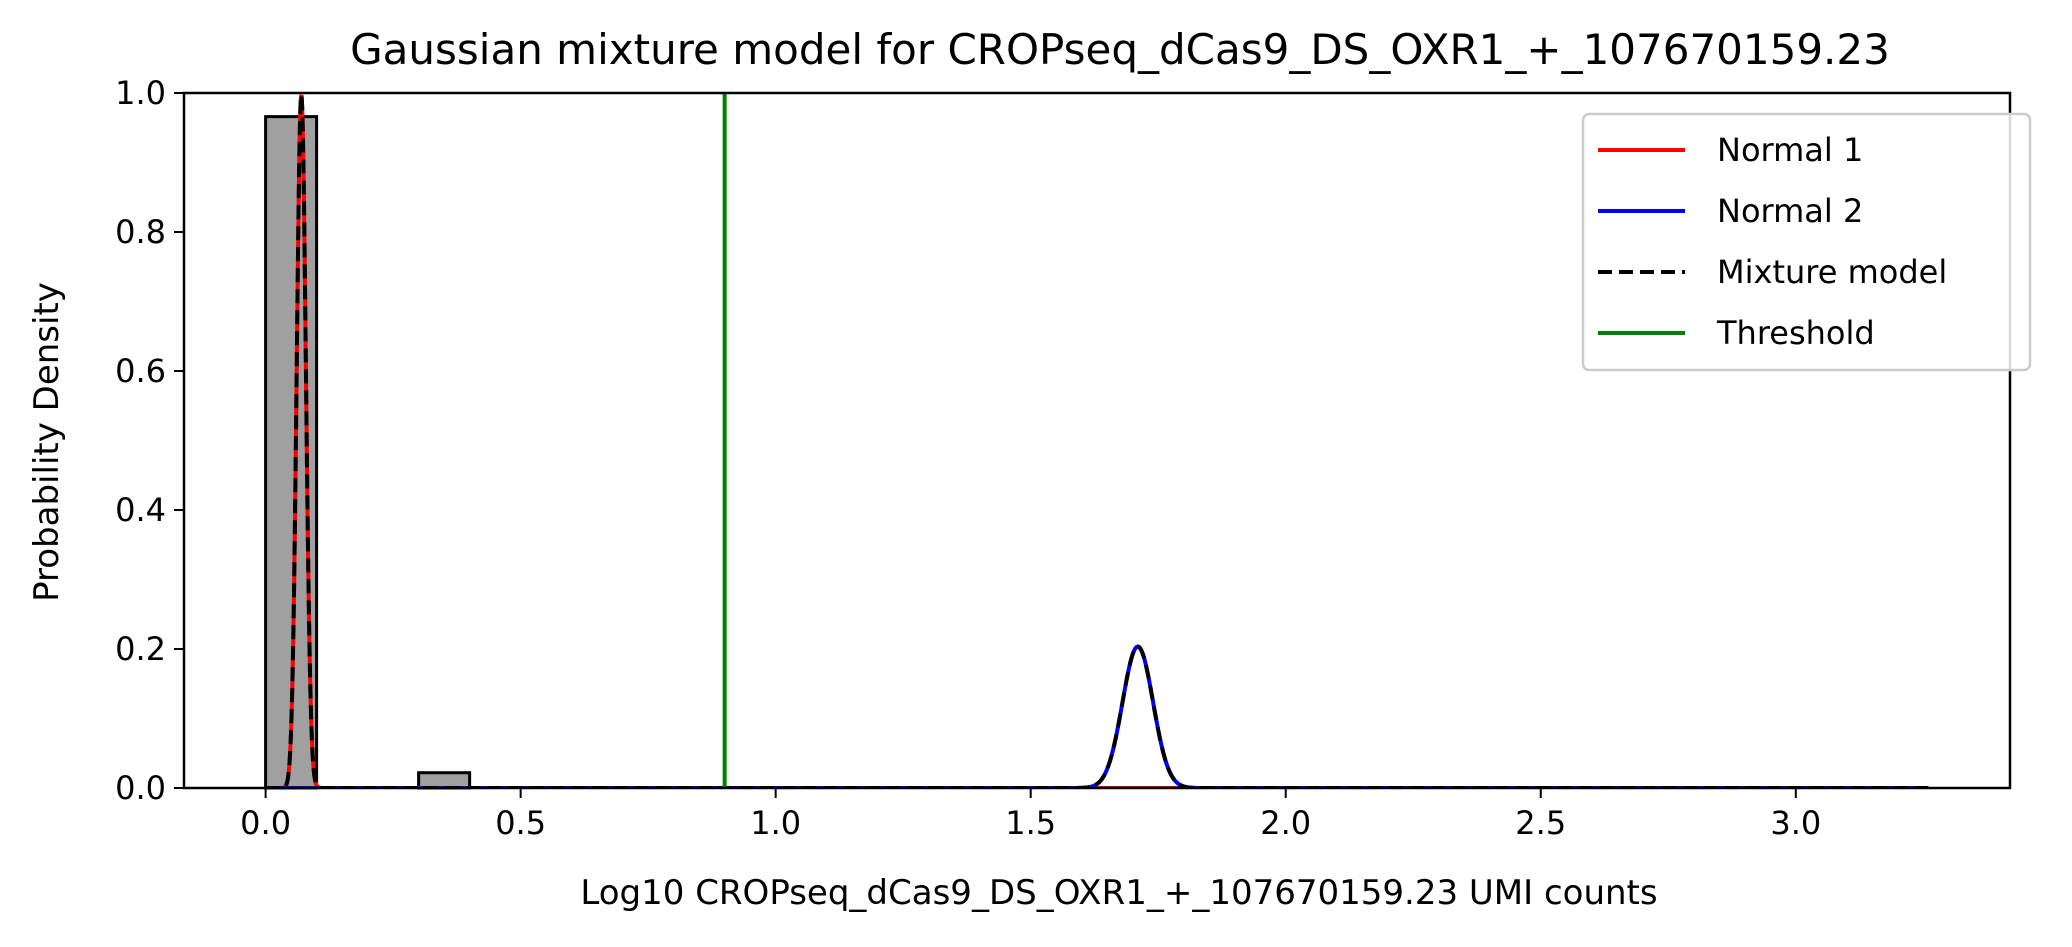  I want to click on x-tick-label: 2.0, so click(1285, 823).